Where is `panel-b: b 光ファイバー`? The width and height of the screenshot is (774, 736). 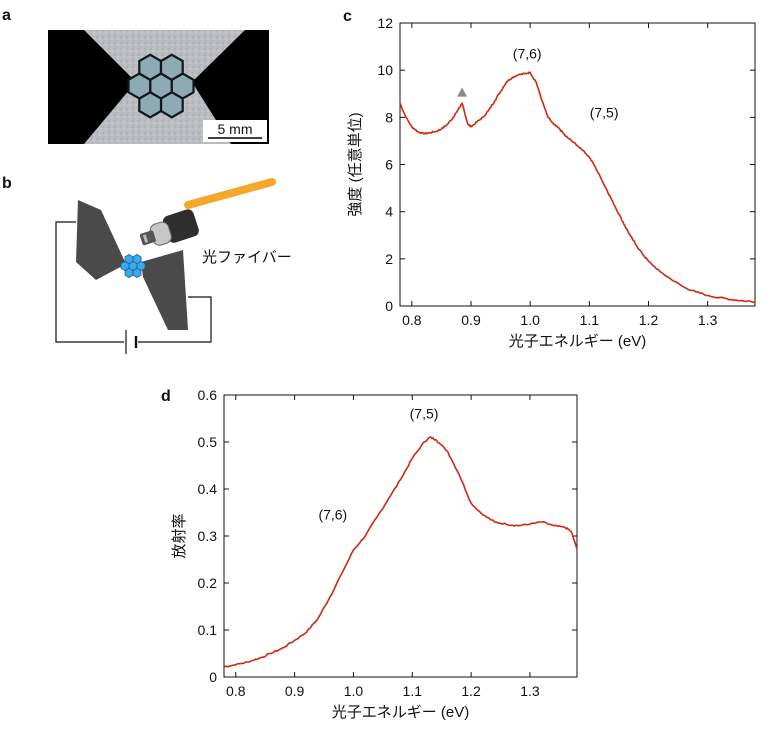
panel-b: b 光ファイバー is located at coordinates (147, 264).